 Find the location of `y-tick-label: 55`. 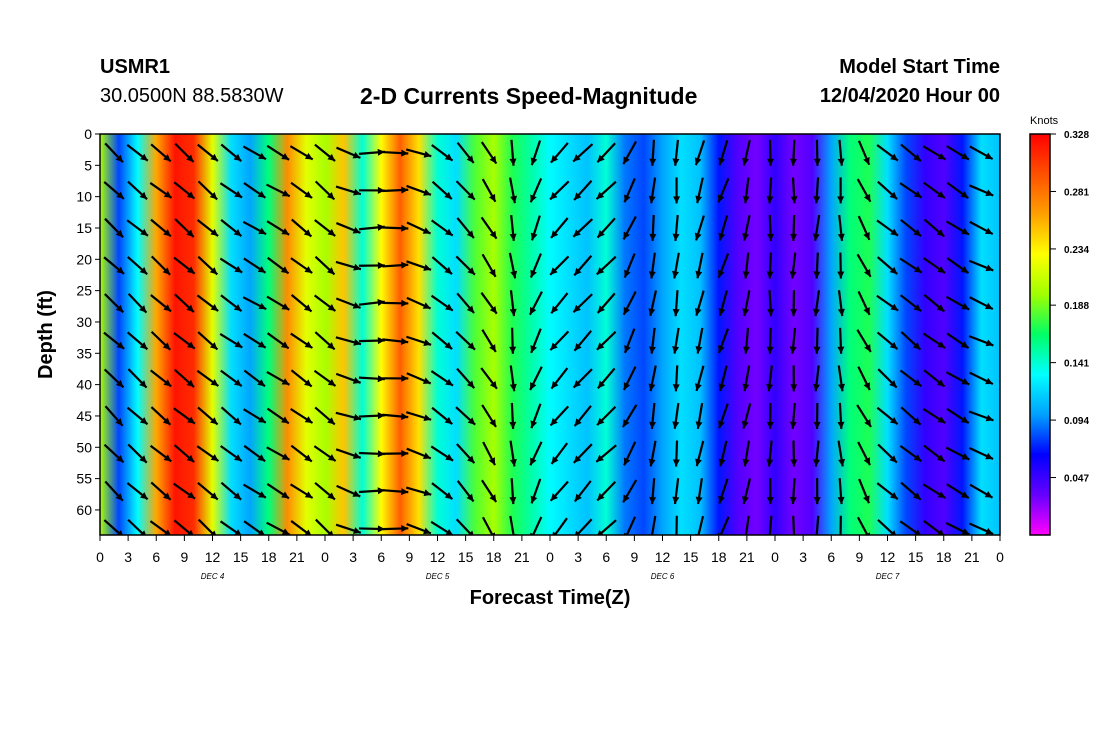

y-tick-label: 55 is located at coordinates (84, 479).